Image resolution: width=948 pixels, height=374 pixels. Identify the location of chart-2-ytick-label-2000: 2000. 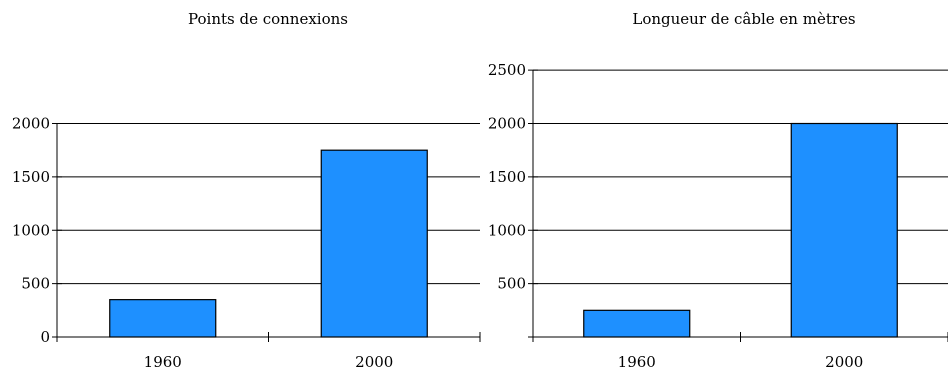
(507, 124).